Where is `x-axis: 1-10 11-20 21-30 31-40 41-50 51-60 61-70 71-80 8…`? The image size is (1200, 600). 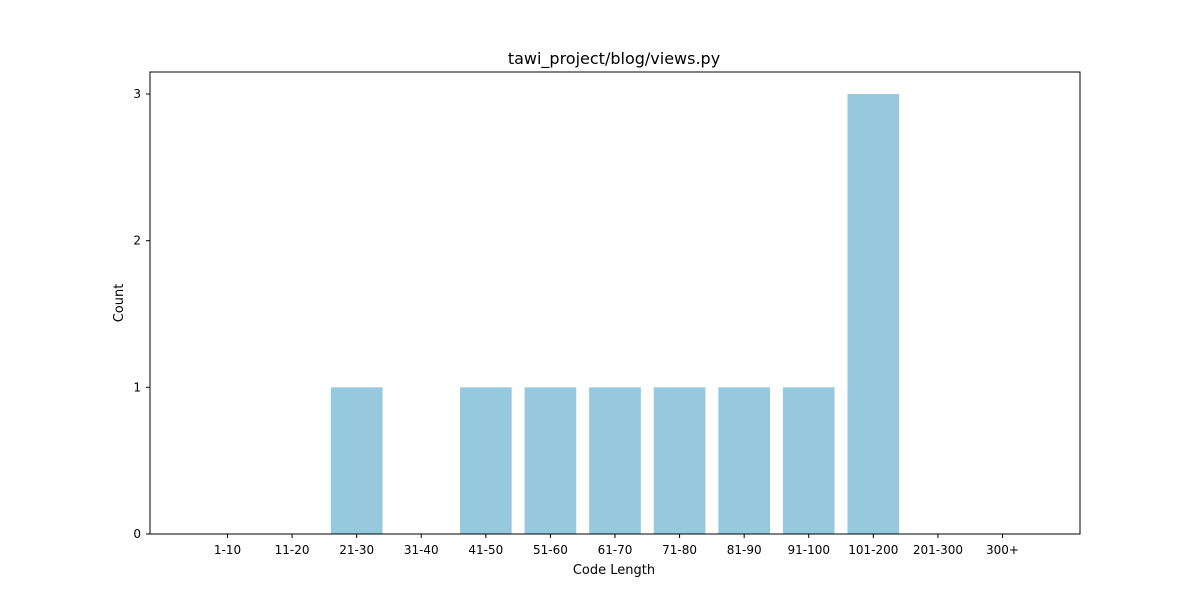
x-axis: 1-10 11-20 21-30 31-40 41-50 51-60 61-70 71-80 8… is located at coordinates (616, 545).